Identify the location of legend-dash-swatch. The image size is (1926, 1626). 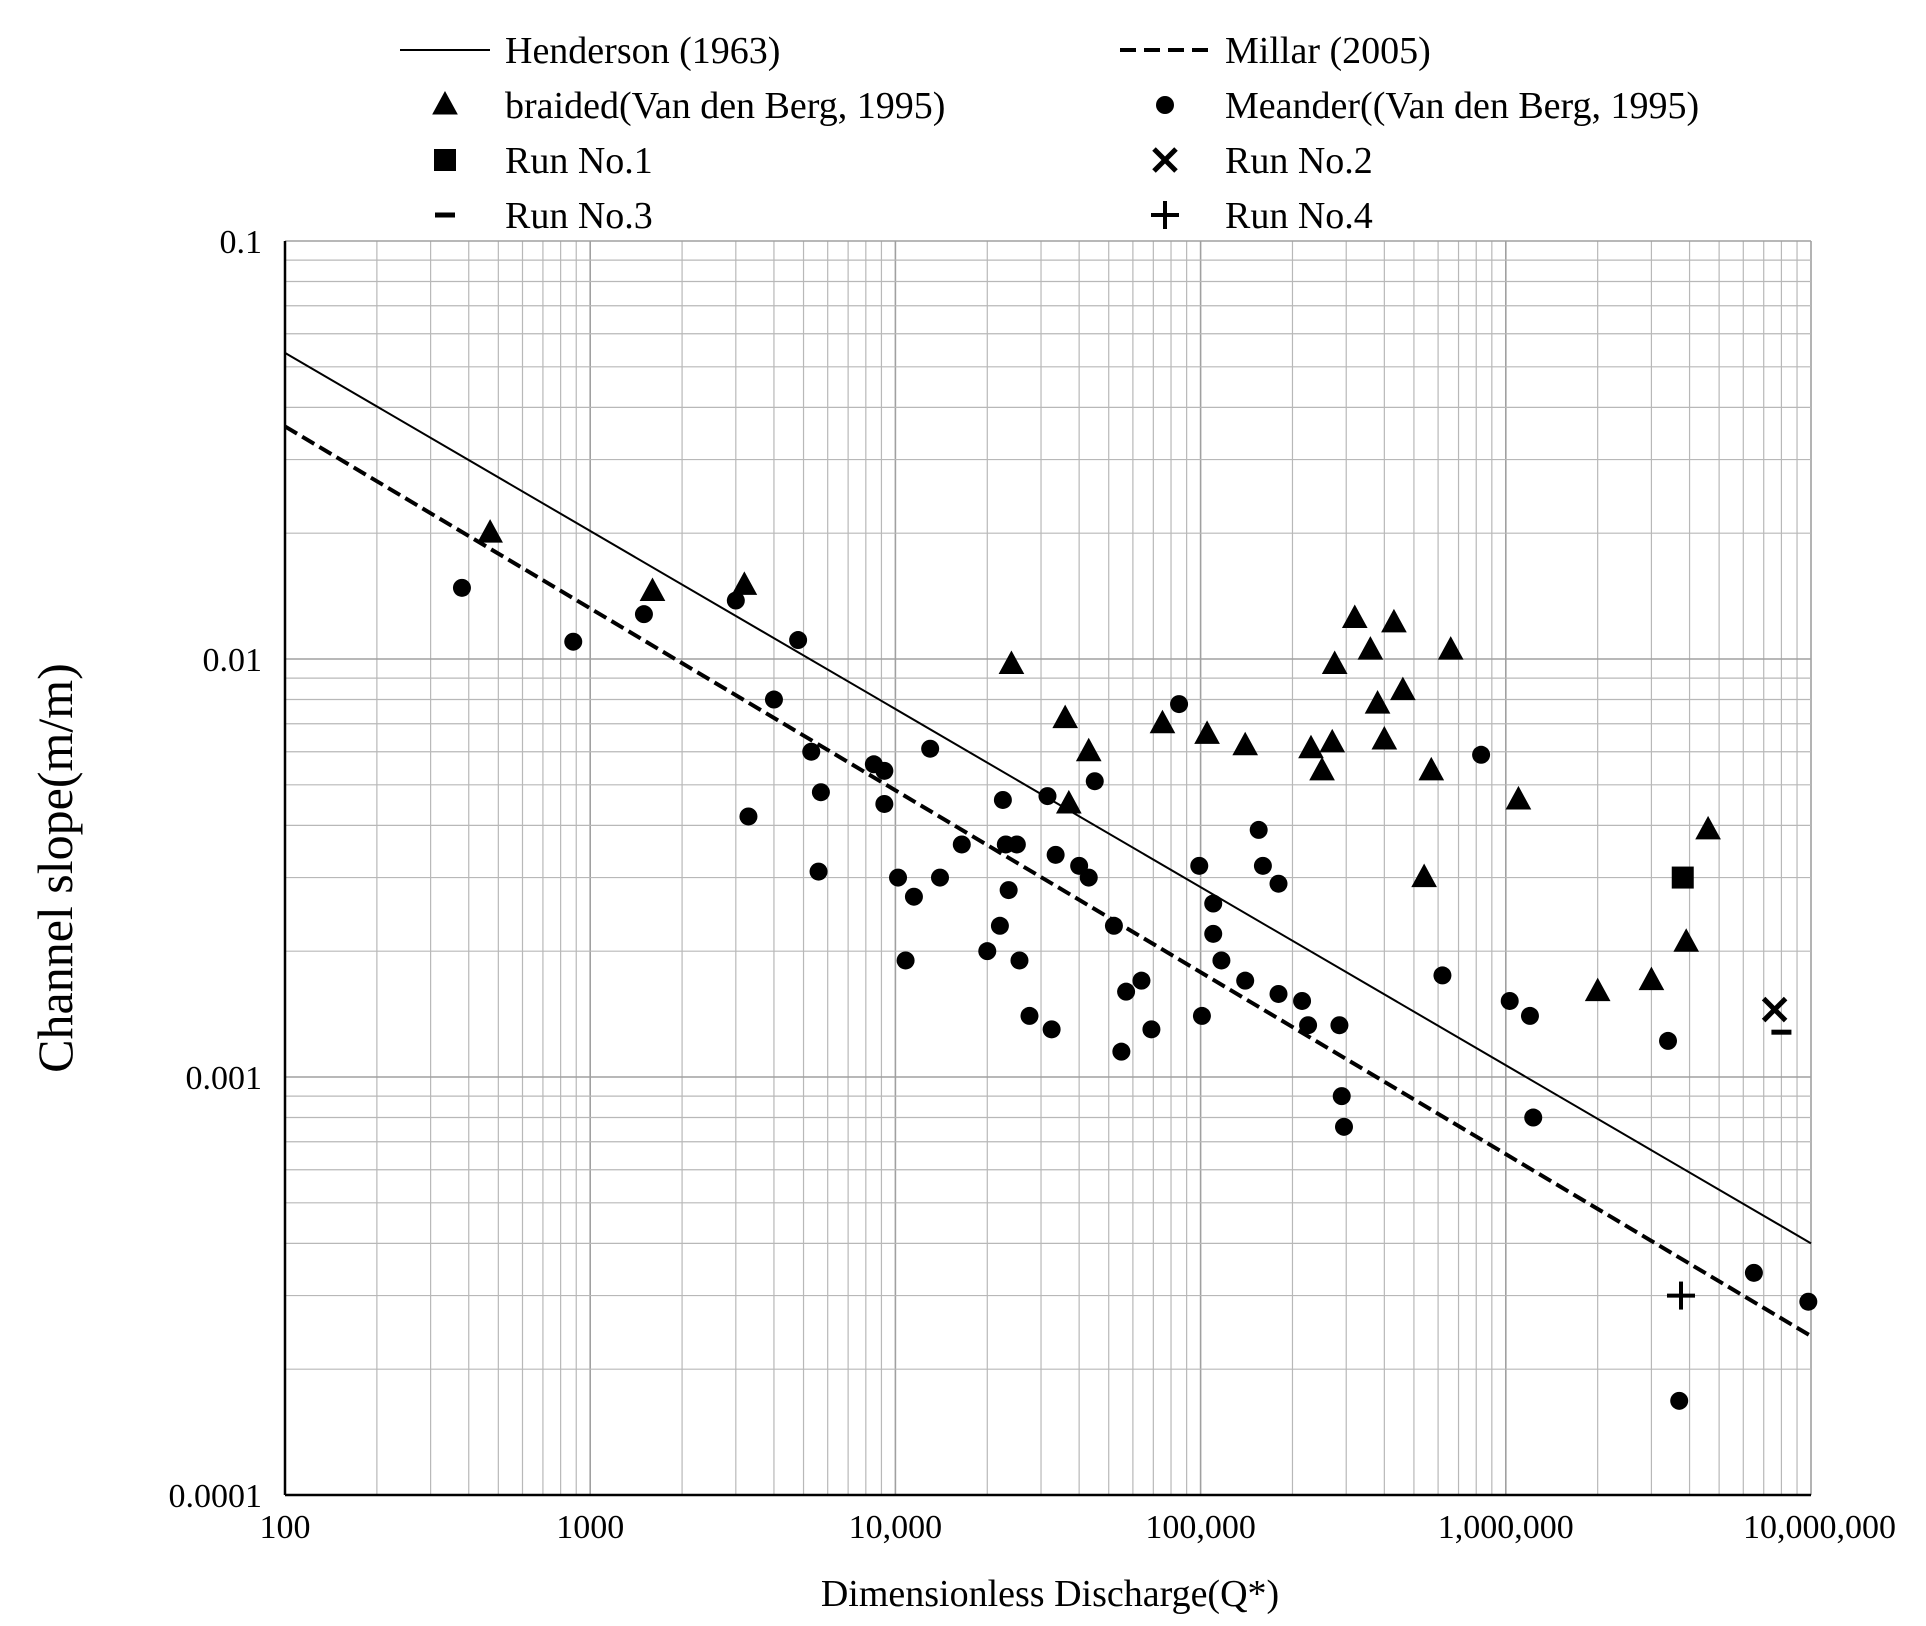
(445, 215).